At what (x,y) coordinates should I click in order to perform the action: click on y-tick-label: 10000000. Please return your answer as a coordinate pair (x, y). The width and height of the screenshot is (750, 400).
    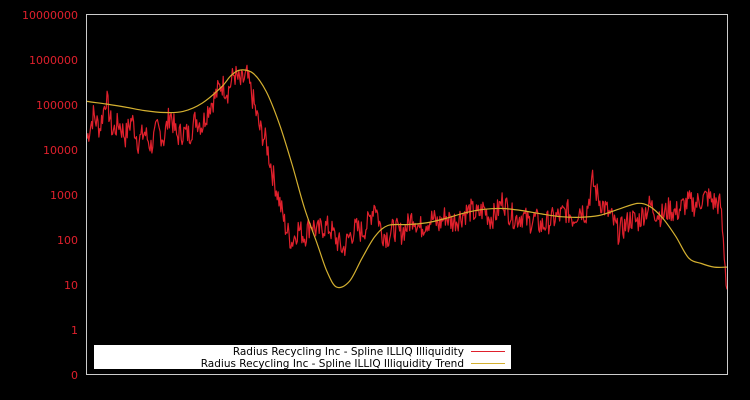
    Looking at the image, I should click on (50, 15).